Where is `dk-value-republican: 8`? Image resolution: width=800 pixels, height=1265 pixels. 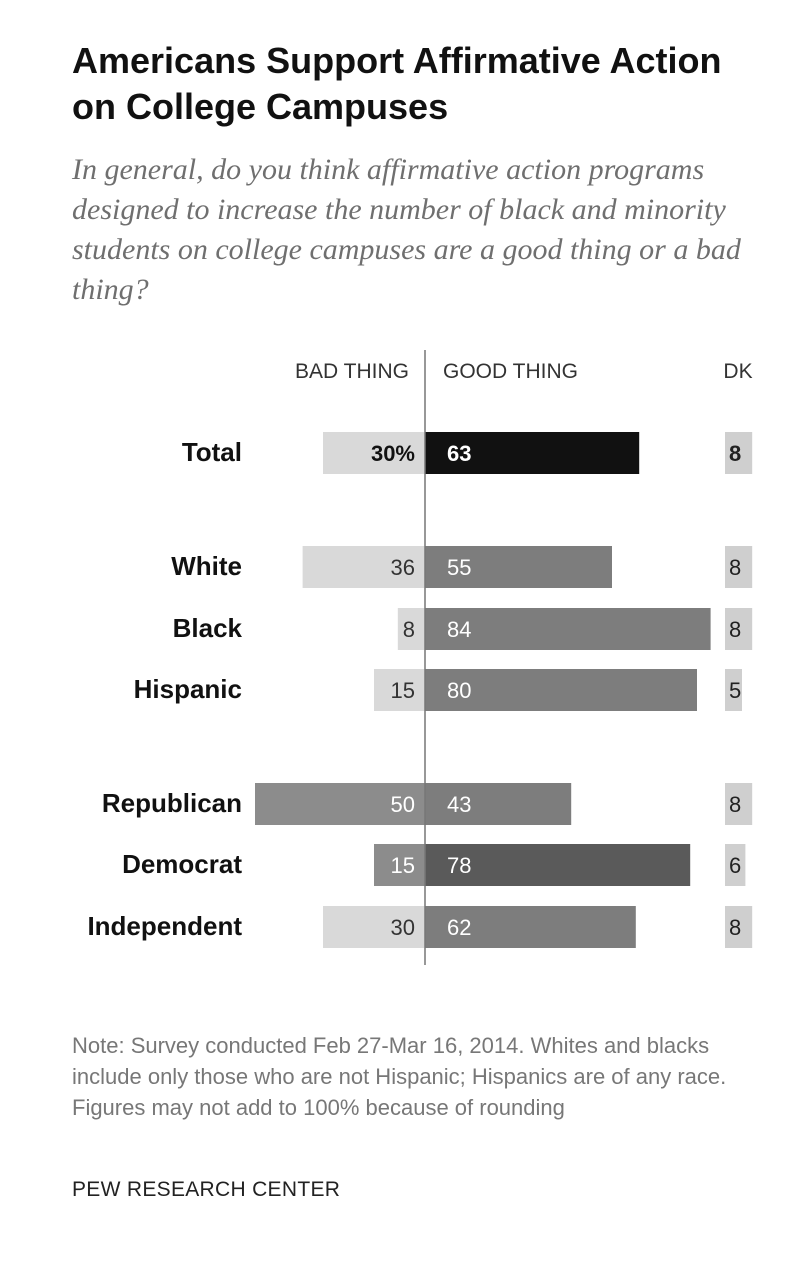 dk-value-republican: 8 is located at coordinates (735, 804).